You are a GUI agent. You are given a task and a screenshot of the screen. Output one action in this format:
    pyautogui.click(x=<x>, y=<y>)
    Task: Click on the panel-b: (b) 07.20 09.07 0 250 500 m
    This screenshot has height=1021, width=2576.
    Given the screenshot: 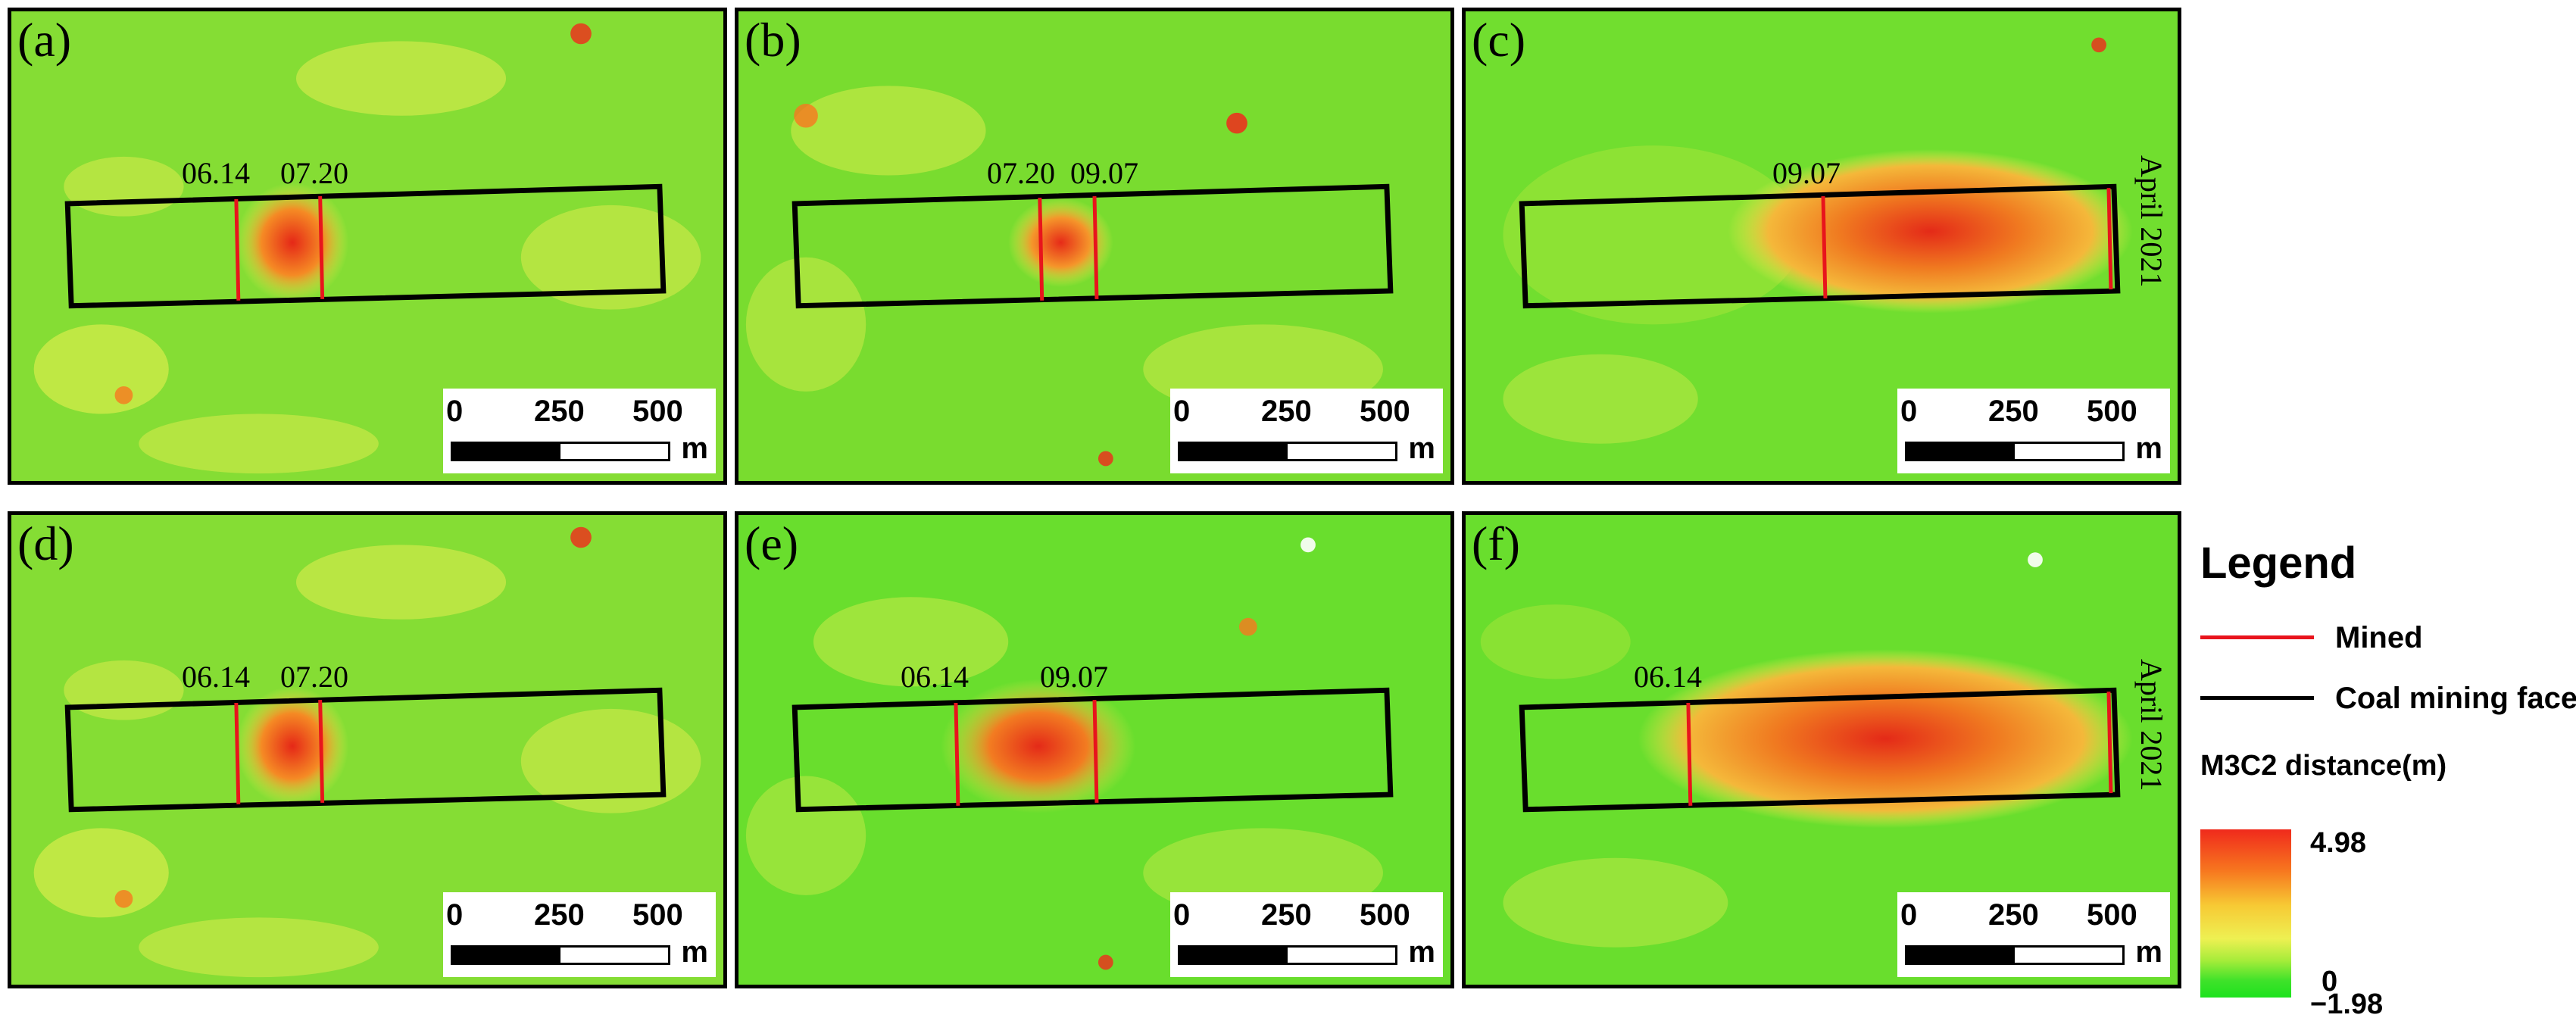 What is the action you would take?
    pyautogui.click(x=1094, y=246)
    